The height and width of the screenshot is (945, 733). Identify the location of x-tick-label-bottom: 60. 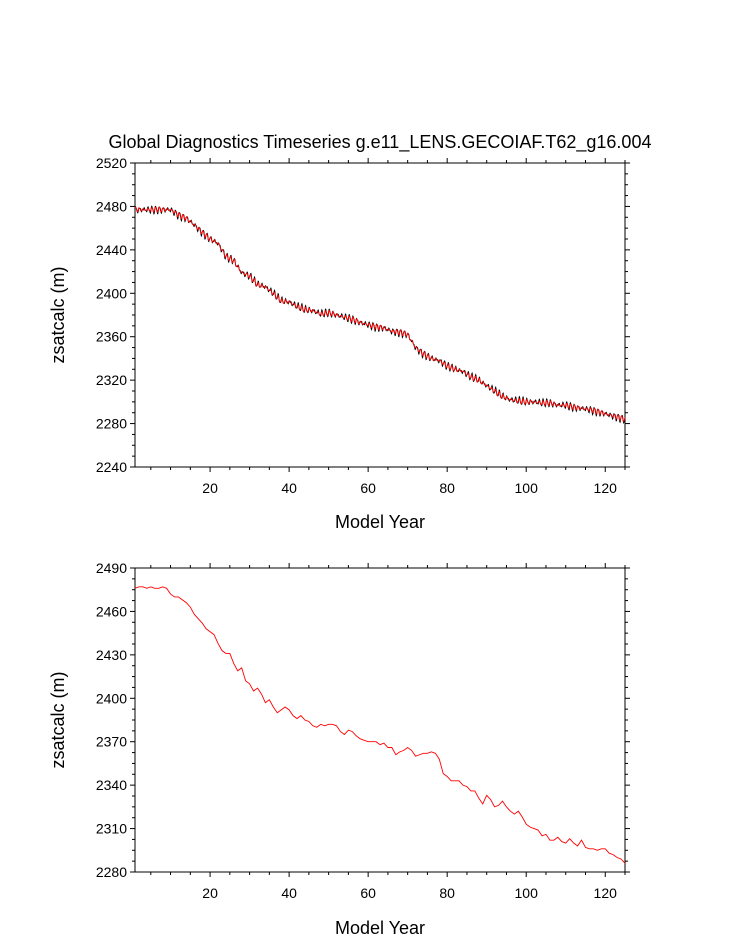
(368, 893).